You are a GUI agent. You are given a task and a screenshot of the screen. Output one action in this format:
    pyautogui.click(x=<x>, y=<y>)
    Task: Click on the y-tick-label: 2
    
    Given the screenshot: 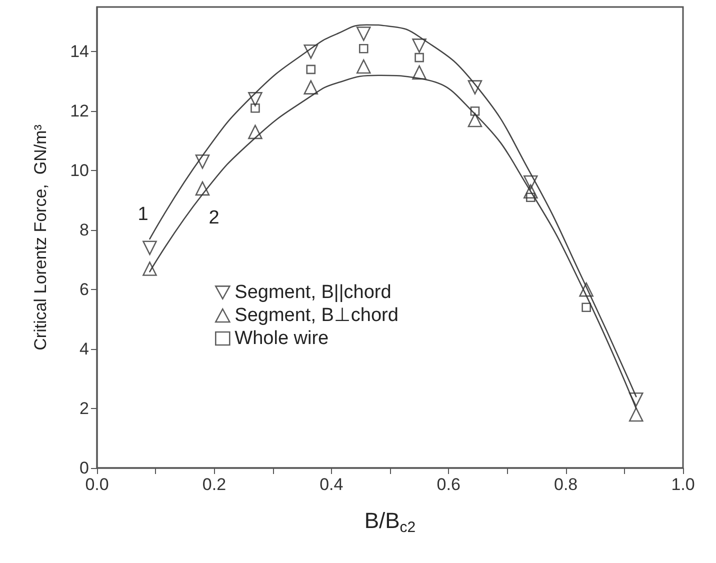 What is the action you would take?
    pyautogui.click(x=84, y=408)
    